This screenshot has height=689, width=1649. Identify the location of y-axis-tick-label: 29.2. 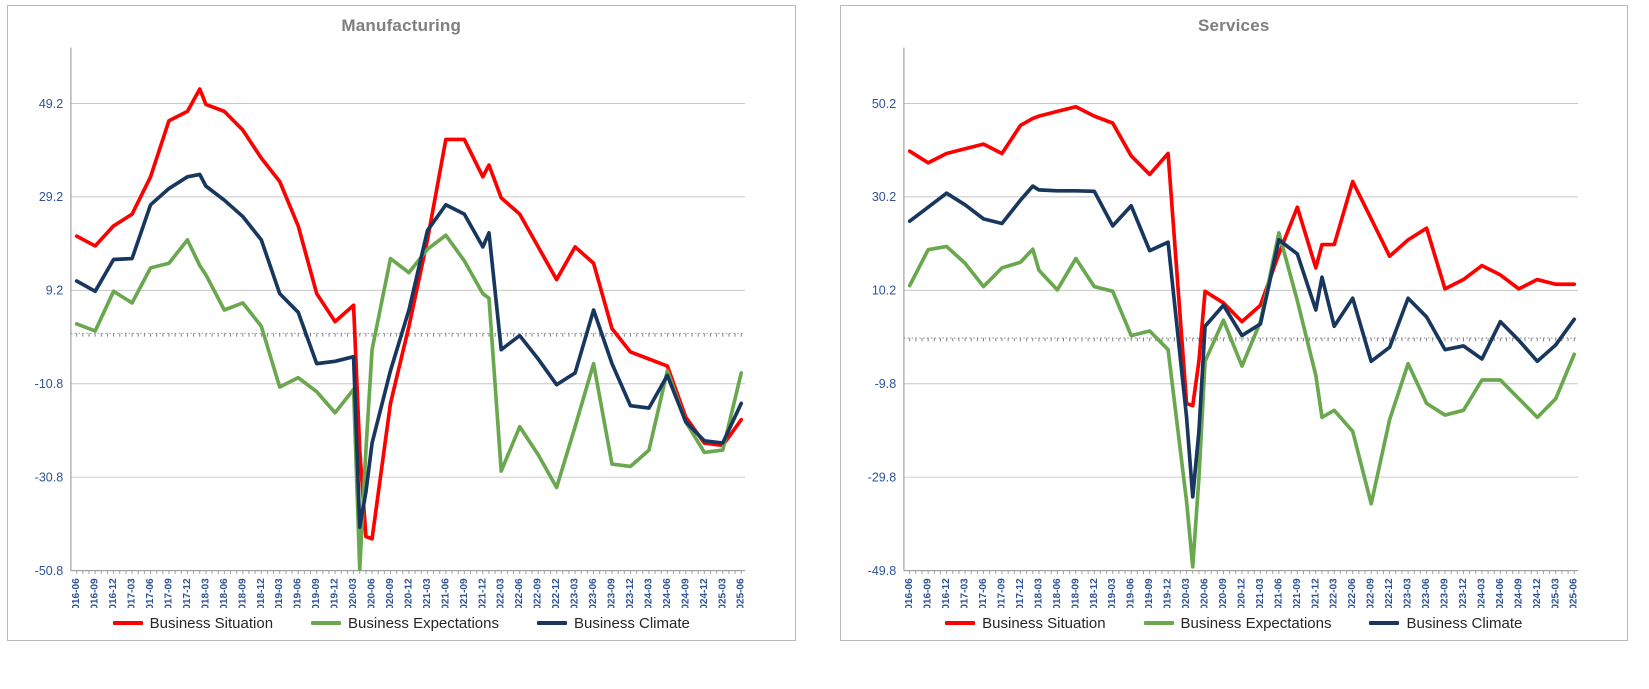
(51, 197).